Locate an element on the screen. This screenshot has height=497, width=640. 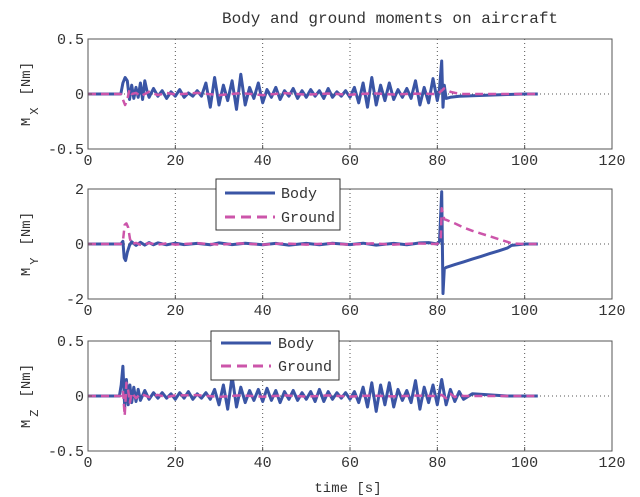
panel-my-ylabel: MY [Nm] is located at coordinates (30, 244).